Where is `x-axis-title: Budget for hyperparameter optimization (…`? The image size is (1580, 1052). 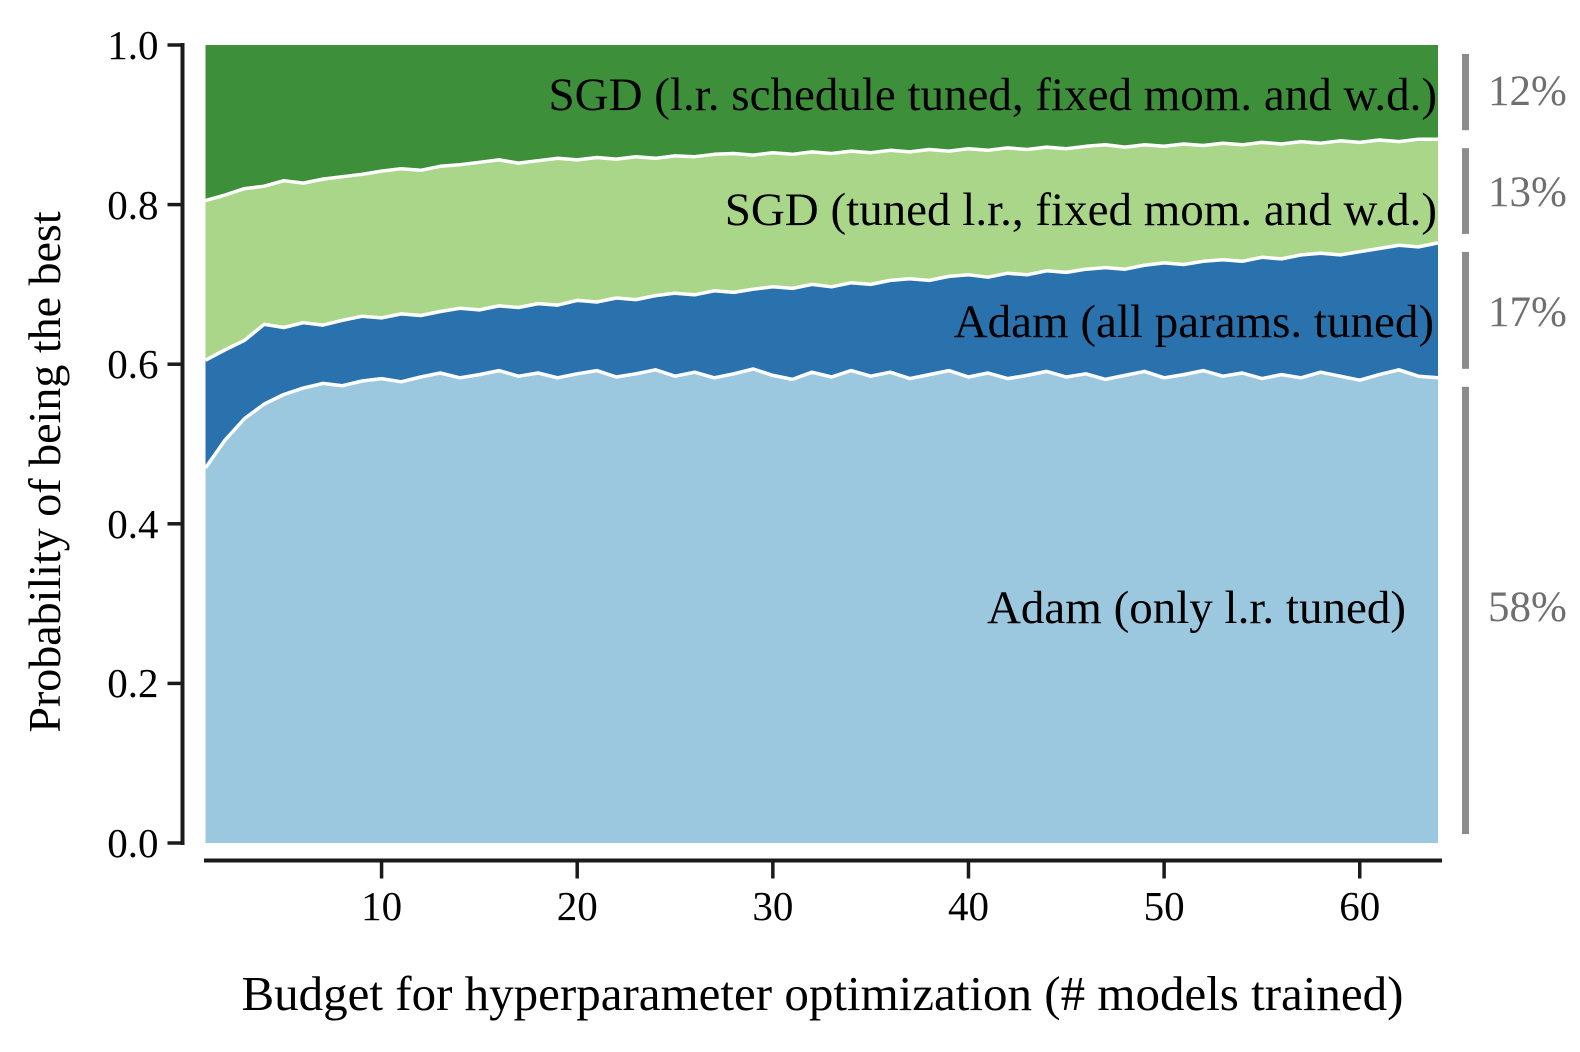
x-axis-title: Budget for hyperparameter optimization (… is located at coordinates (822, 993).